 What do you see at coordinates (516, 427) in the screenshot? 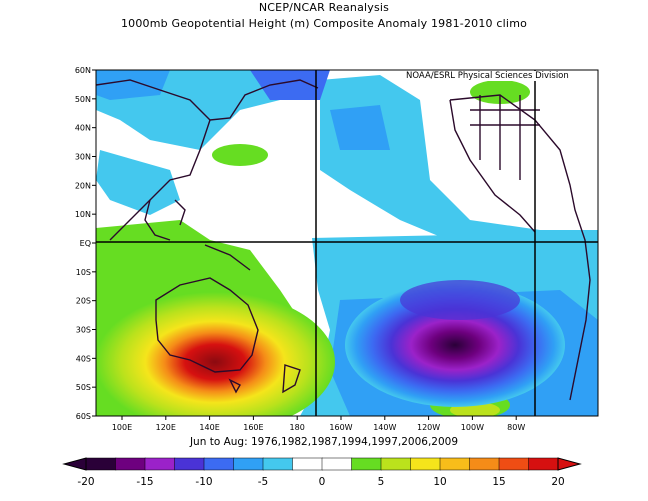
I see `lon-tick-label: 80W` at bounding box center [516, 427].